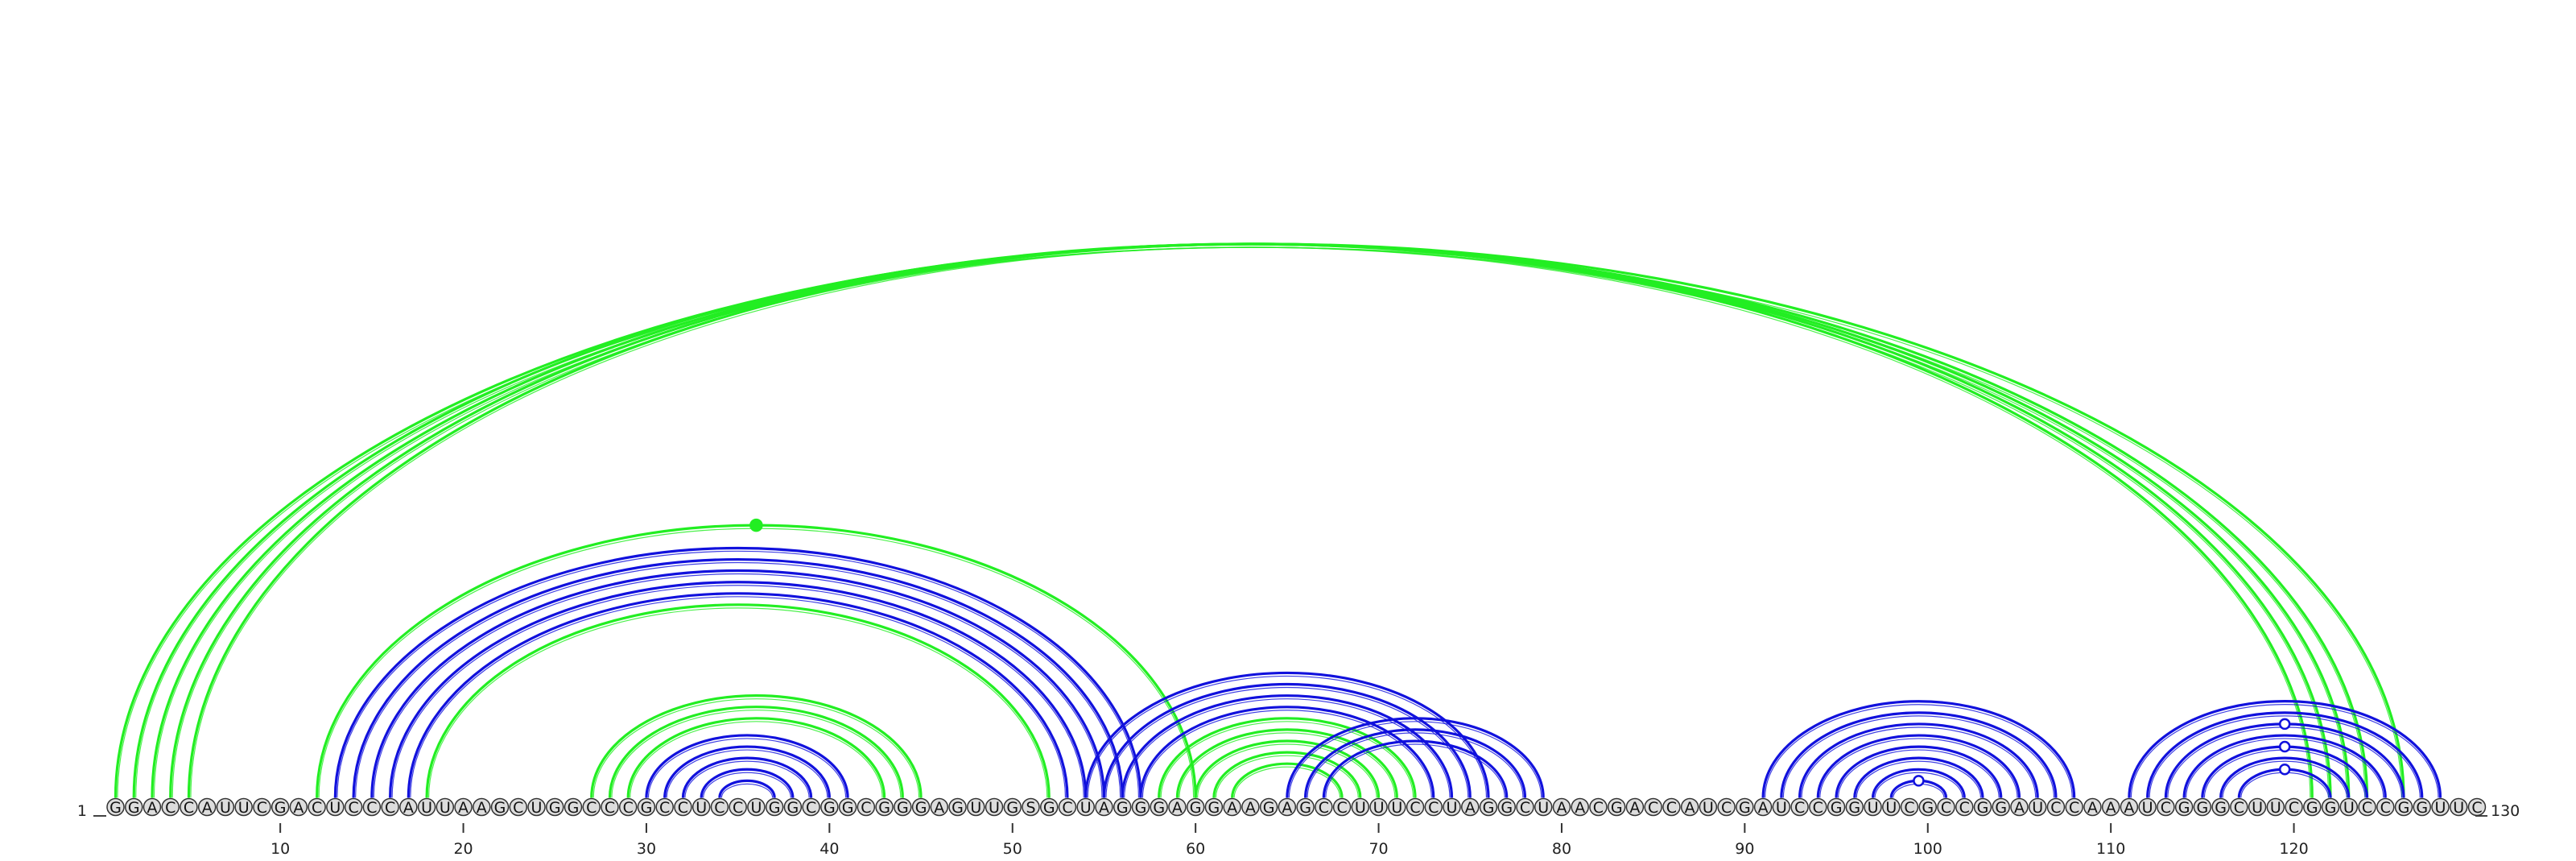  I want to click on tick-label: 110, so click(2110, 849).